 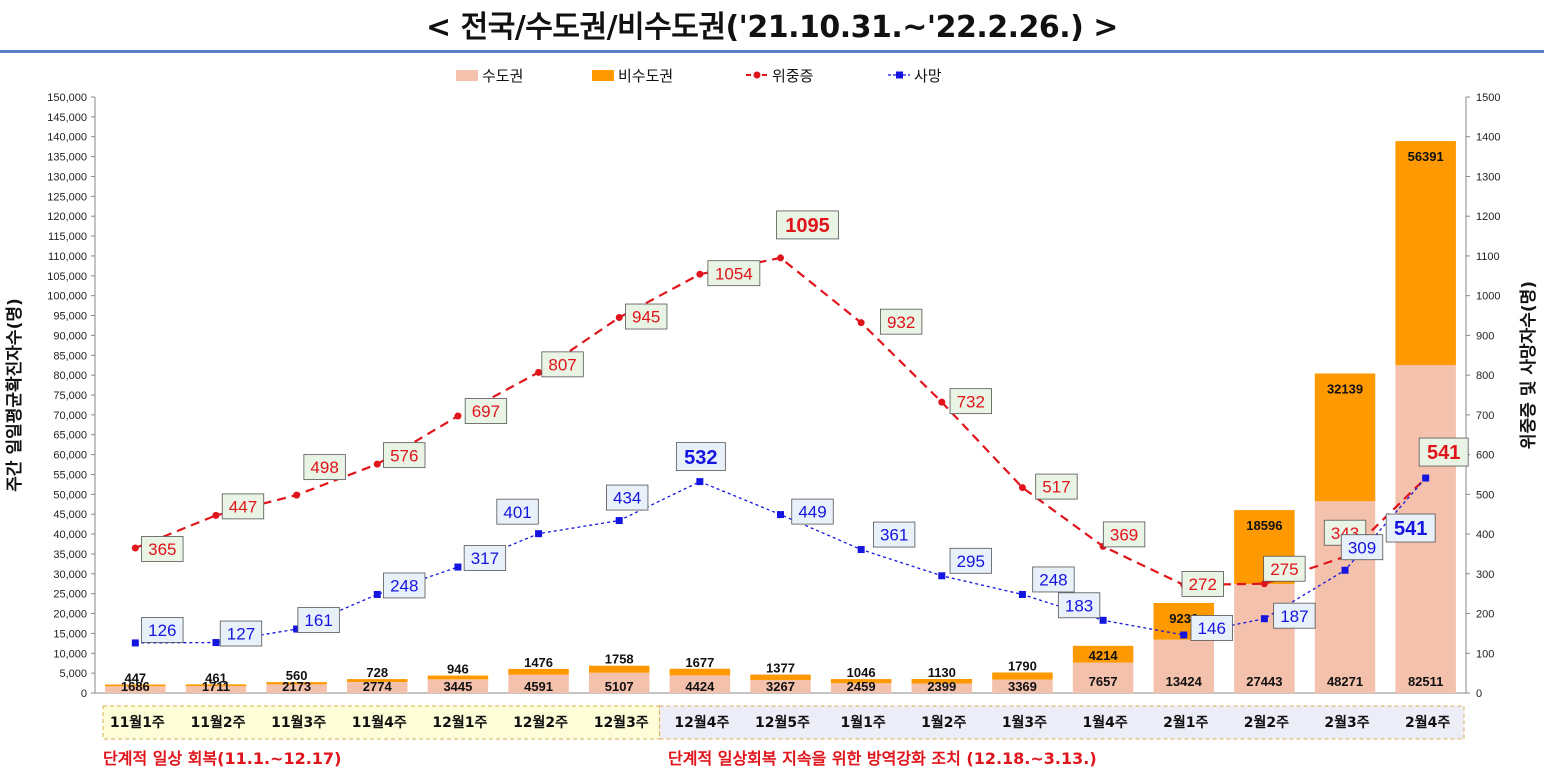 I want to click on category-label: 11월2주, so click(x=217, y=722).